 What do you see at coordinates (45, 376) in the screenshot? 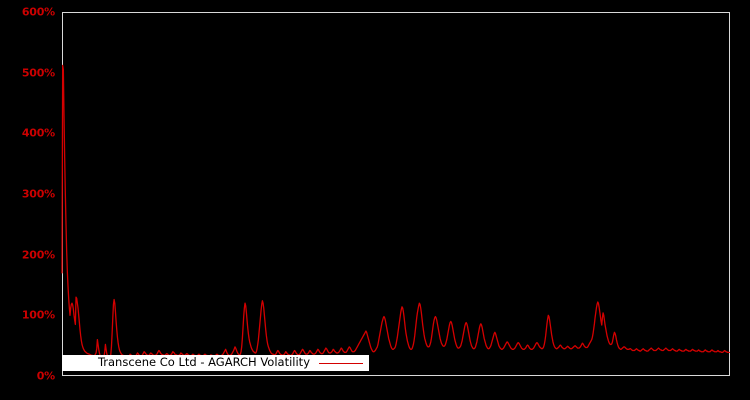
I see `y-axis-tick-label: 0%` at bounding box center [45, 376].